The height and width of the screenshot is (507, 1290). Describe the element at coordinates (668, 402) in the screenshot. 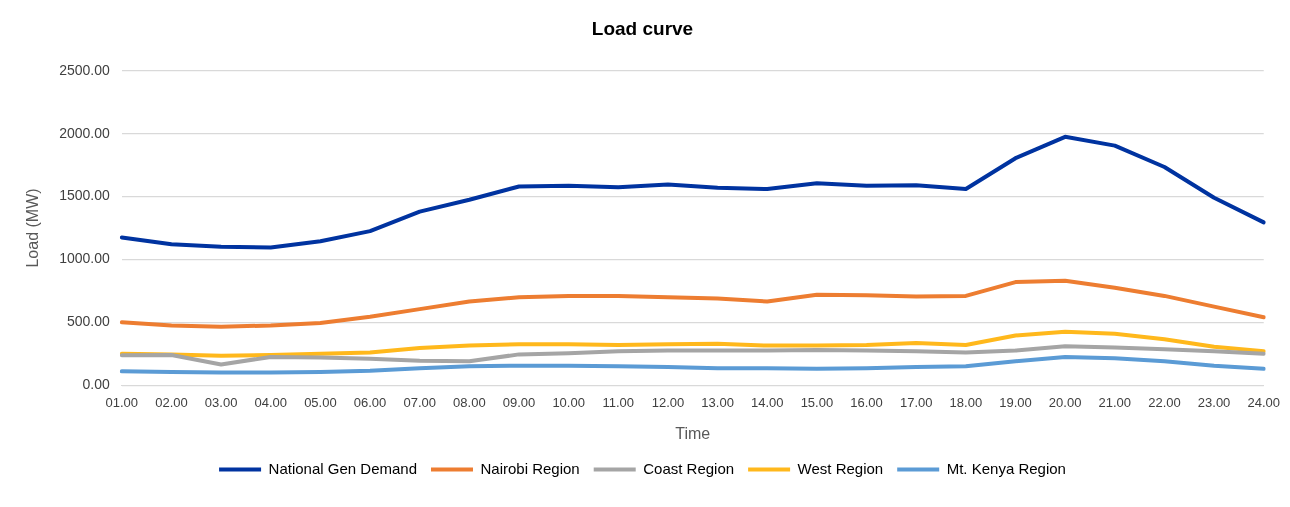

I see `x-tick-label: 12.00` at that location.